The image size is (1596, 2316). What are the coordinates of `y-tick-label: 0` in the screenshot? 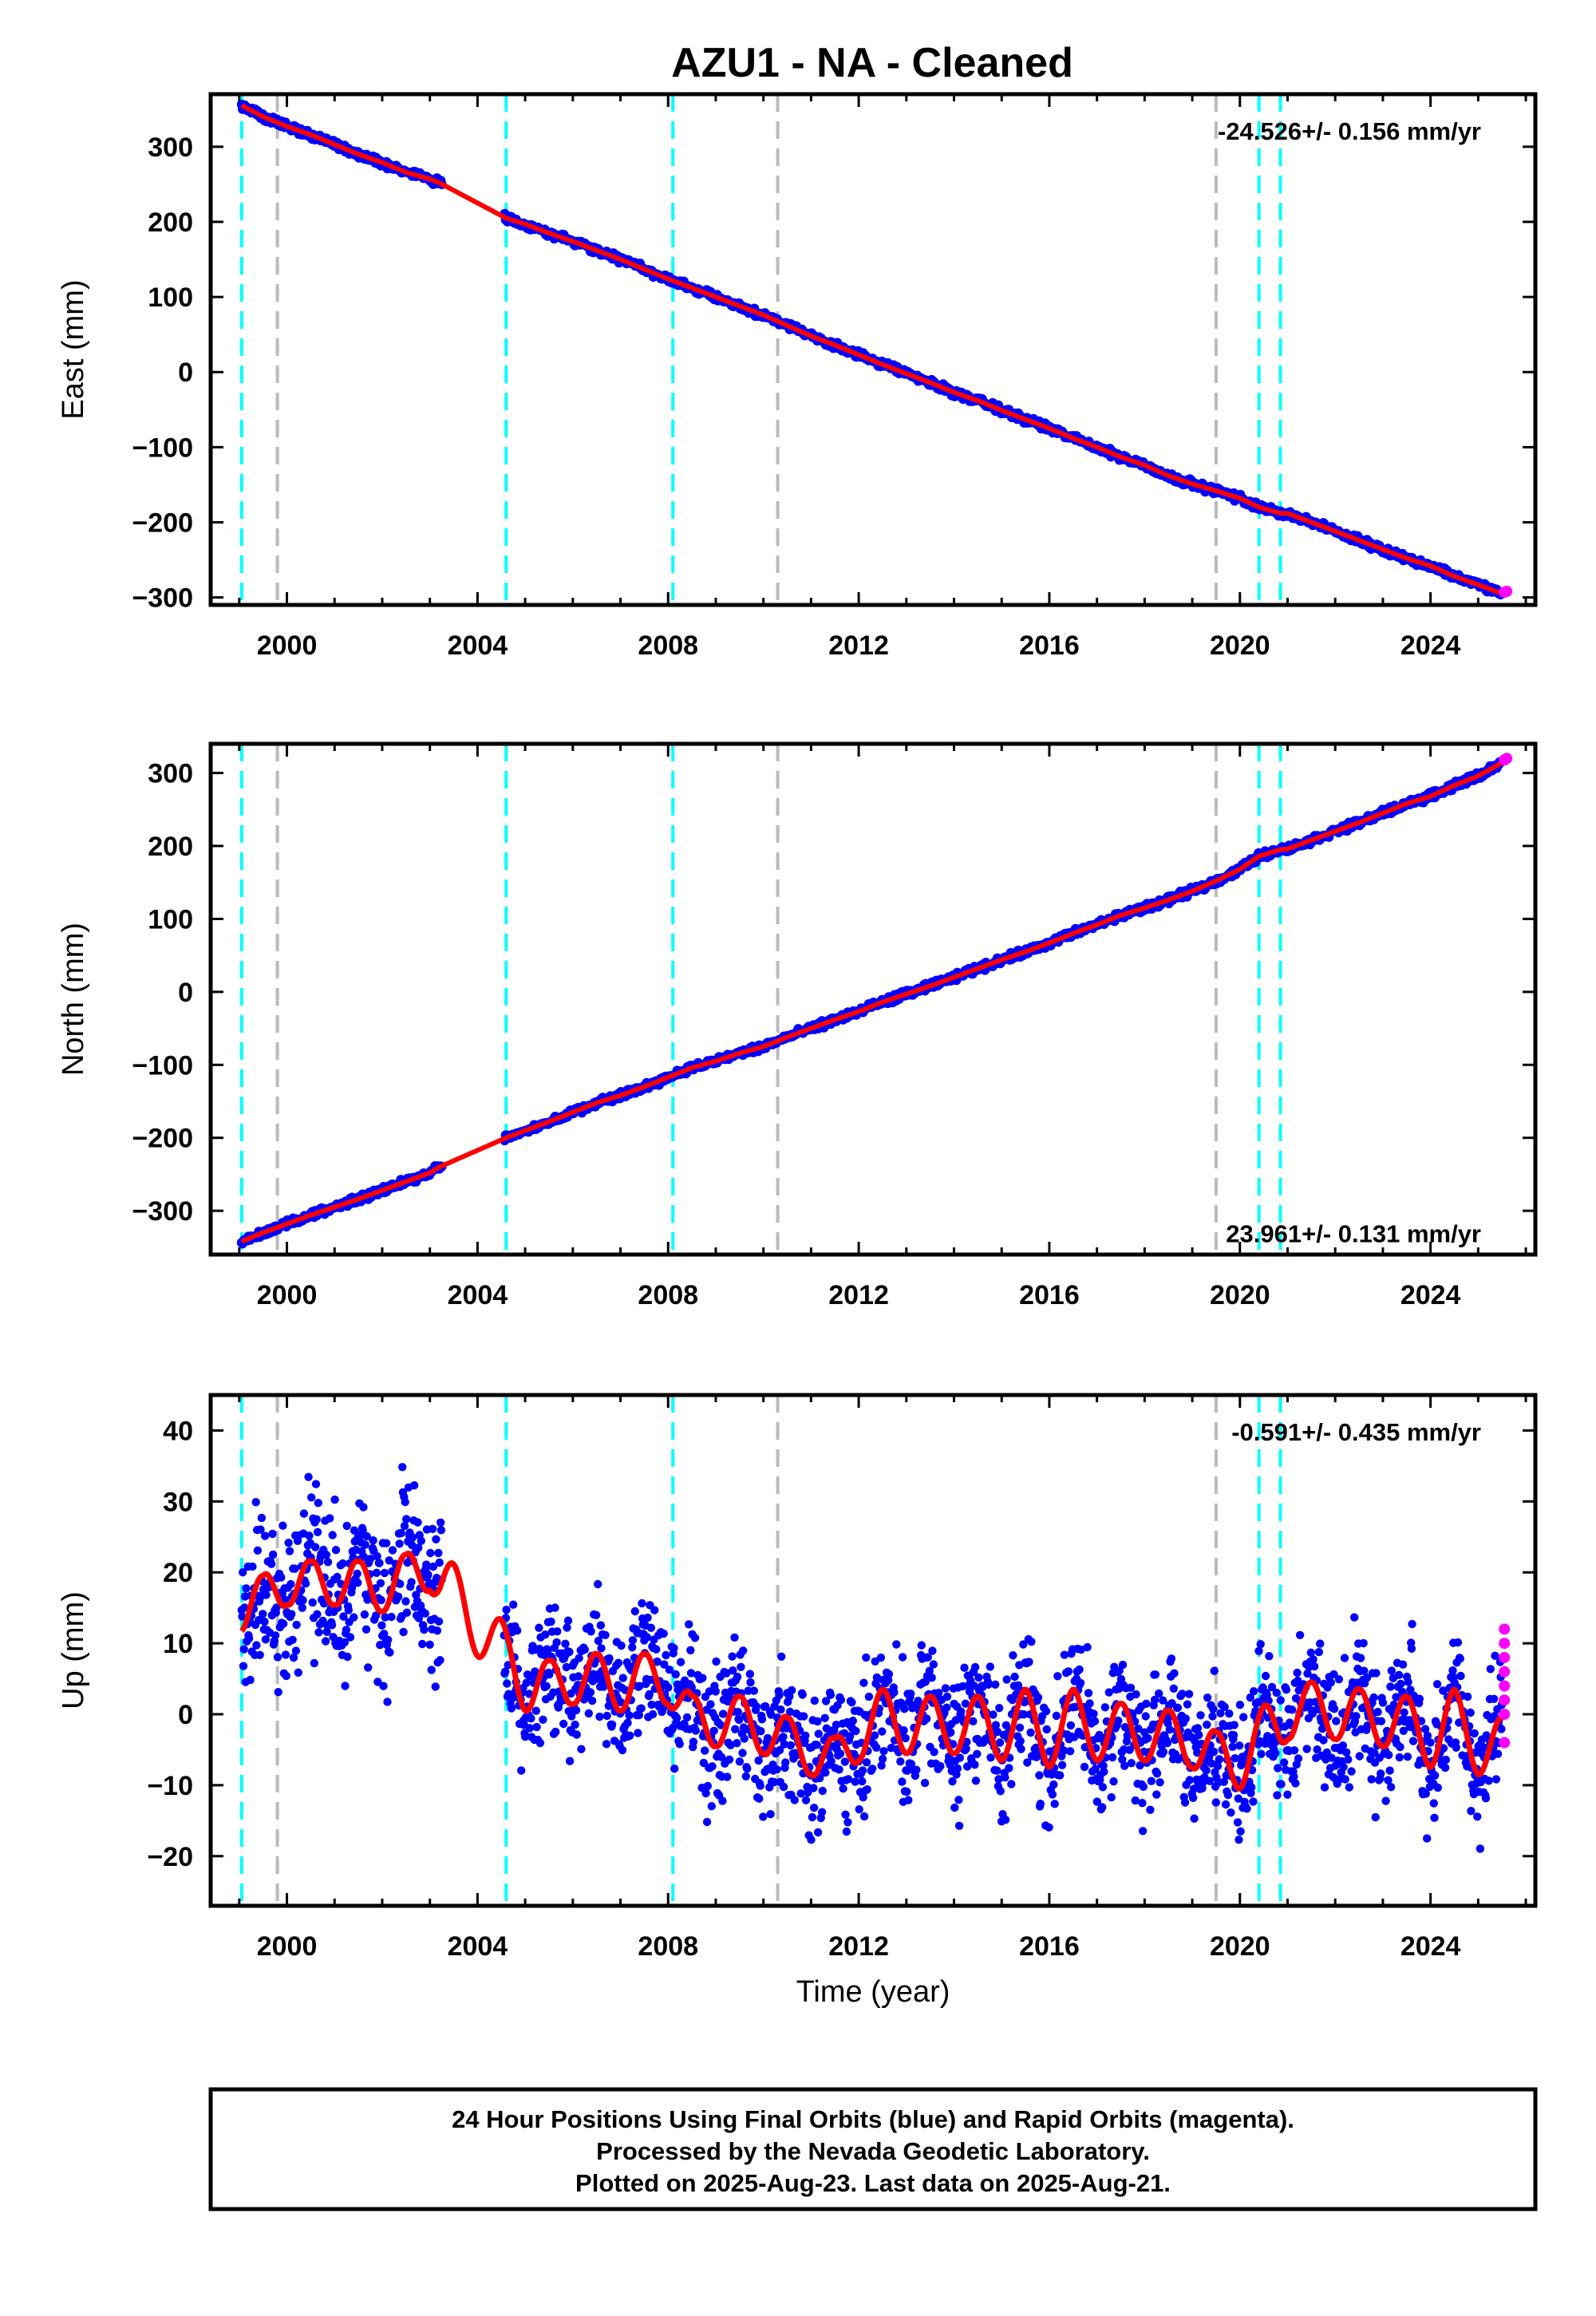 It's located at (185, 993).